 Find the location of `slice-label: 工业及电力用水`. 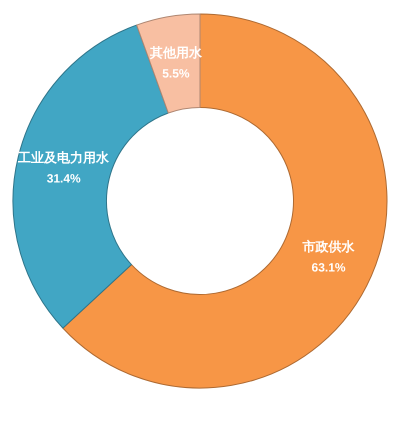

slice-label: 工业及电力用水 is located at coordinates (63, 157).